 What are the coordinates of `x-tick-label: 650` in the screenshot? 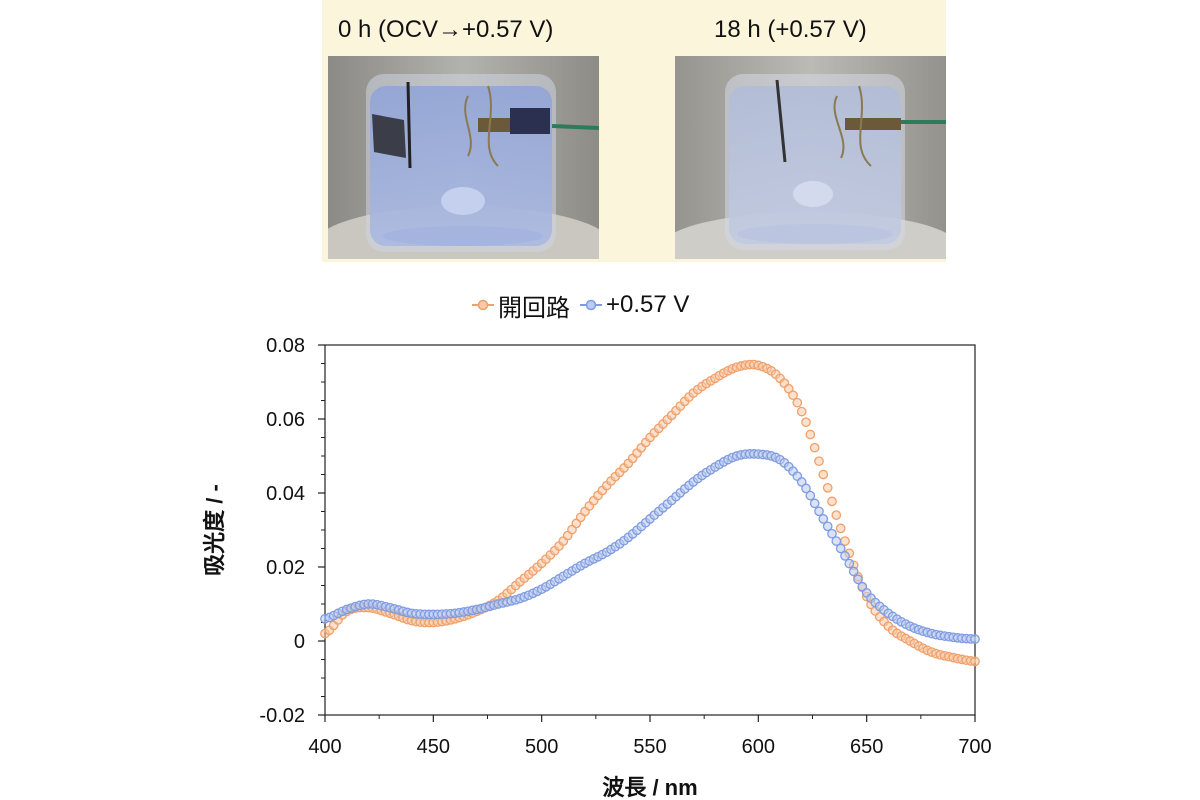 It's located at (866, 747).